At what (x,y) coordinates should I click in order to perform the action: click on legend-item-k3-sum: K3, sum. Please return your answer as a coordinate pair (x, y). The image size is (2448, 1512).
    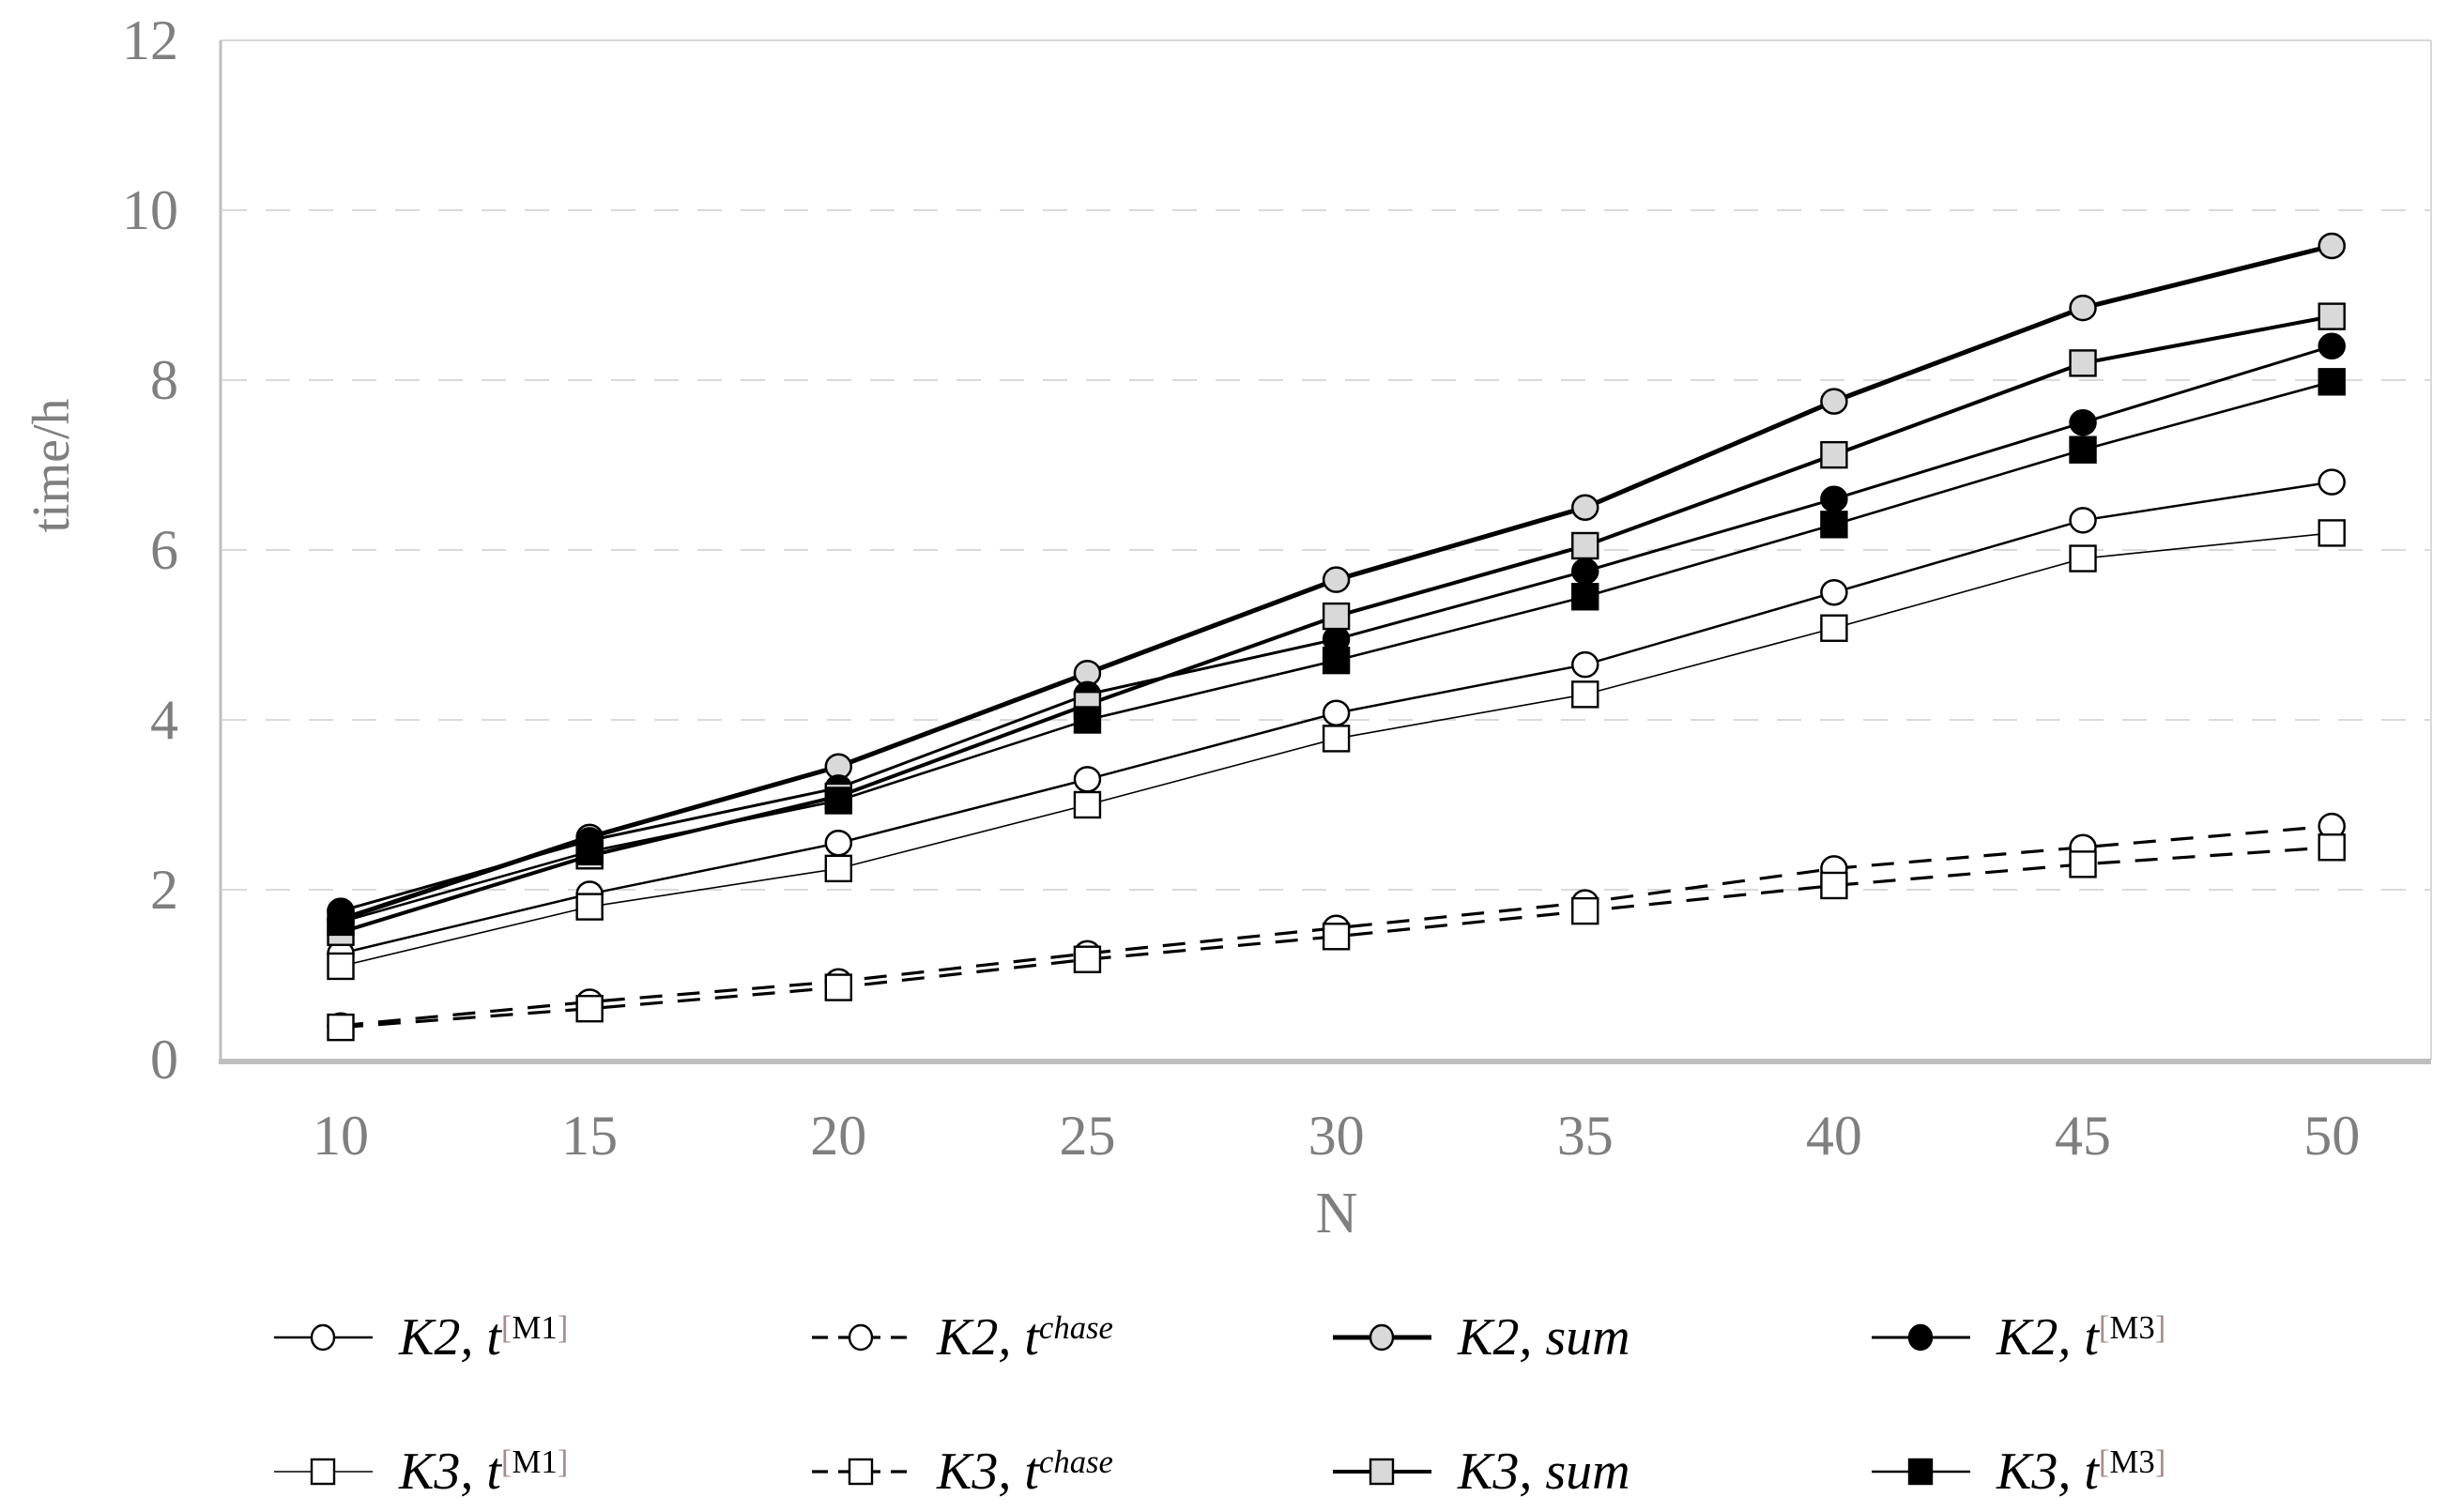
    Looking at the image, I should click on (1481, 1468).